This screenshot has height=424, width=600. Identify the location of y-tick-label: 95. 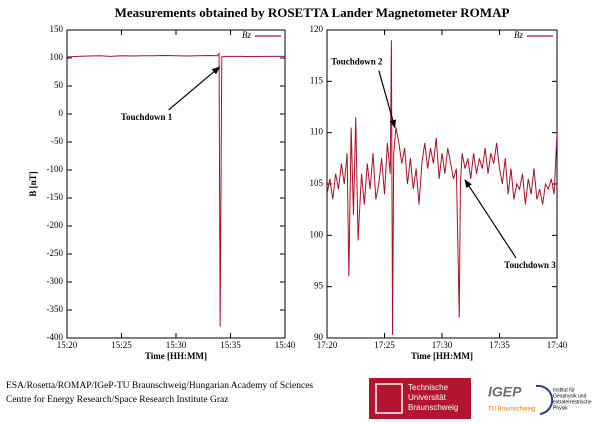
(319, 286).